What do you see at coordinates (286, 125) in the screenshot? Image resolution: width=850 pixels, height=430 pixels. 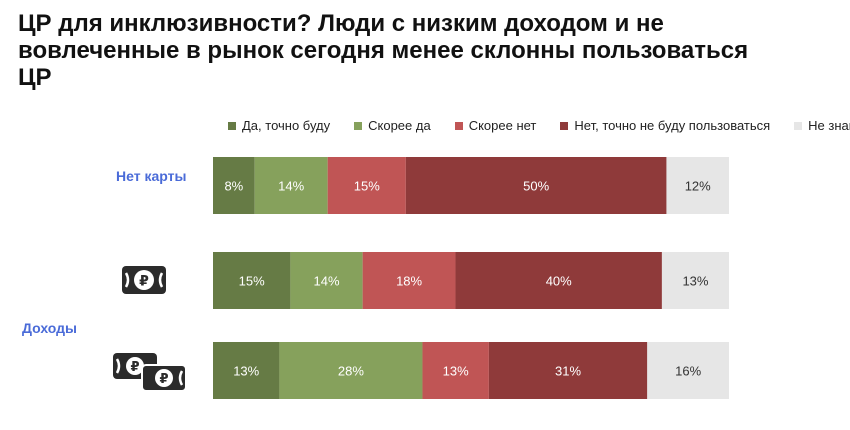 I see `legend-label: Да, точно буду` at bounding box center [286, 125].